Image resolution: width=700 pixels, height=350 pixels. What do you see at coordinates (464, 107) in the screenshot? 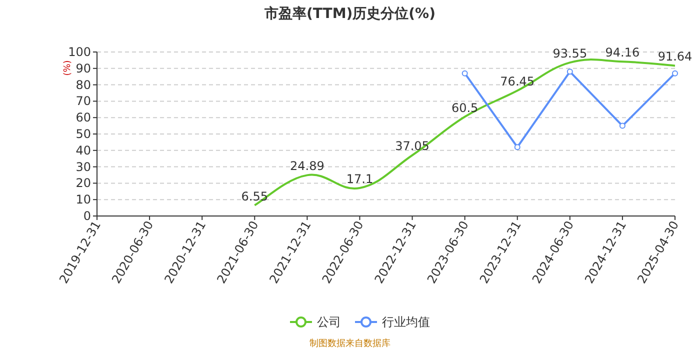
I see `data-label: 60.5` at bounding box center [464, 107].